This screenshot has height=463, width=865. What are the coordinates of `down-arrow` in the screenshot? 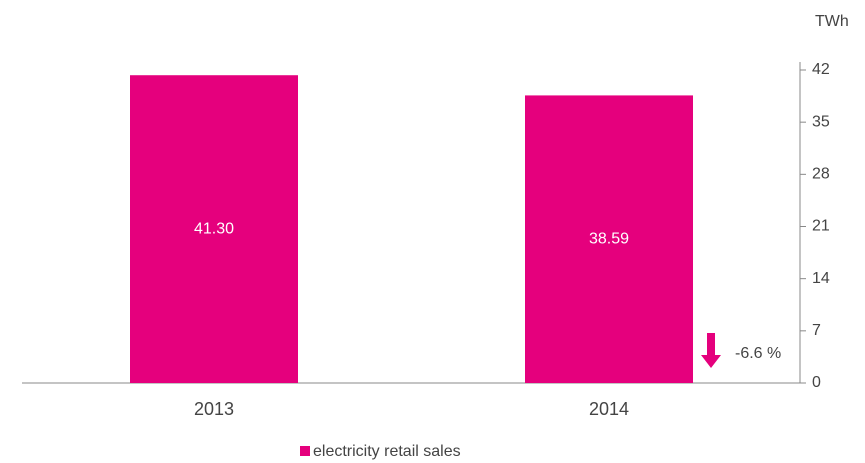 It's located at (711, 350).